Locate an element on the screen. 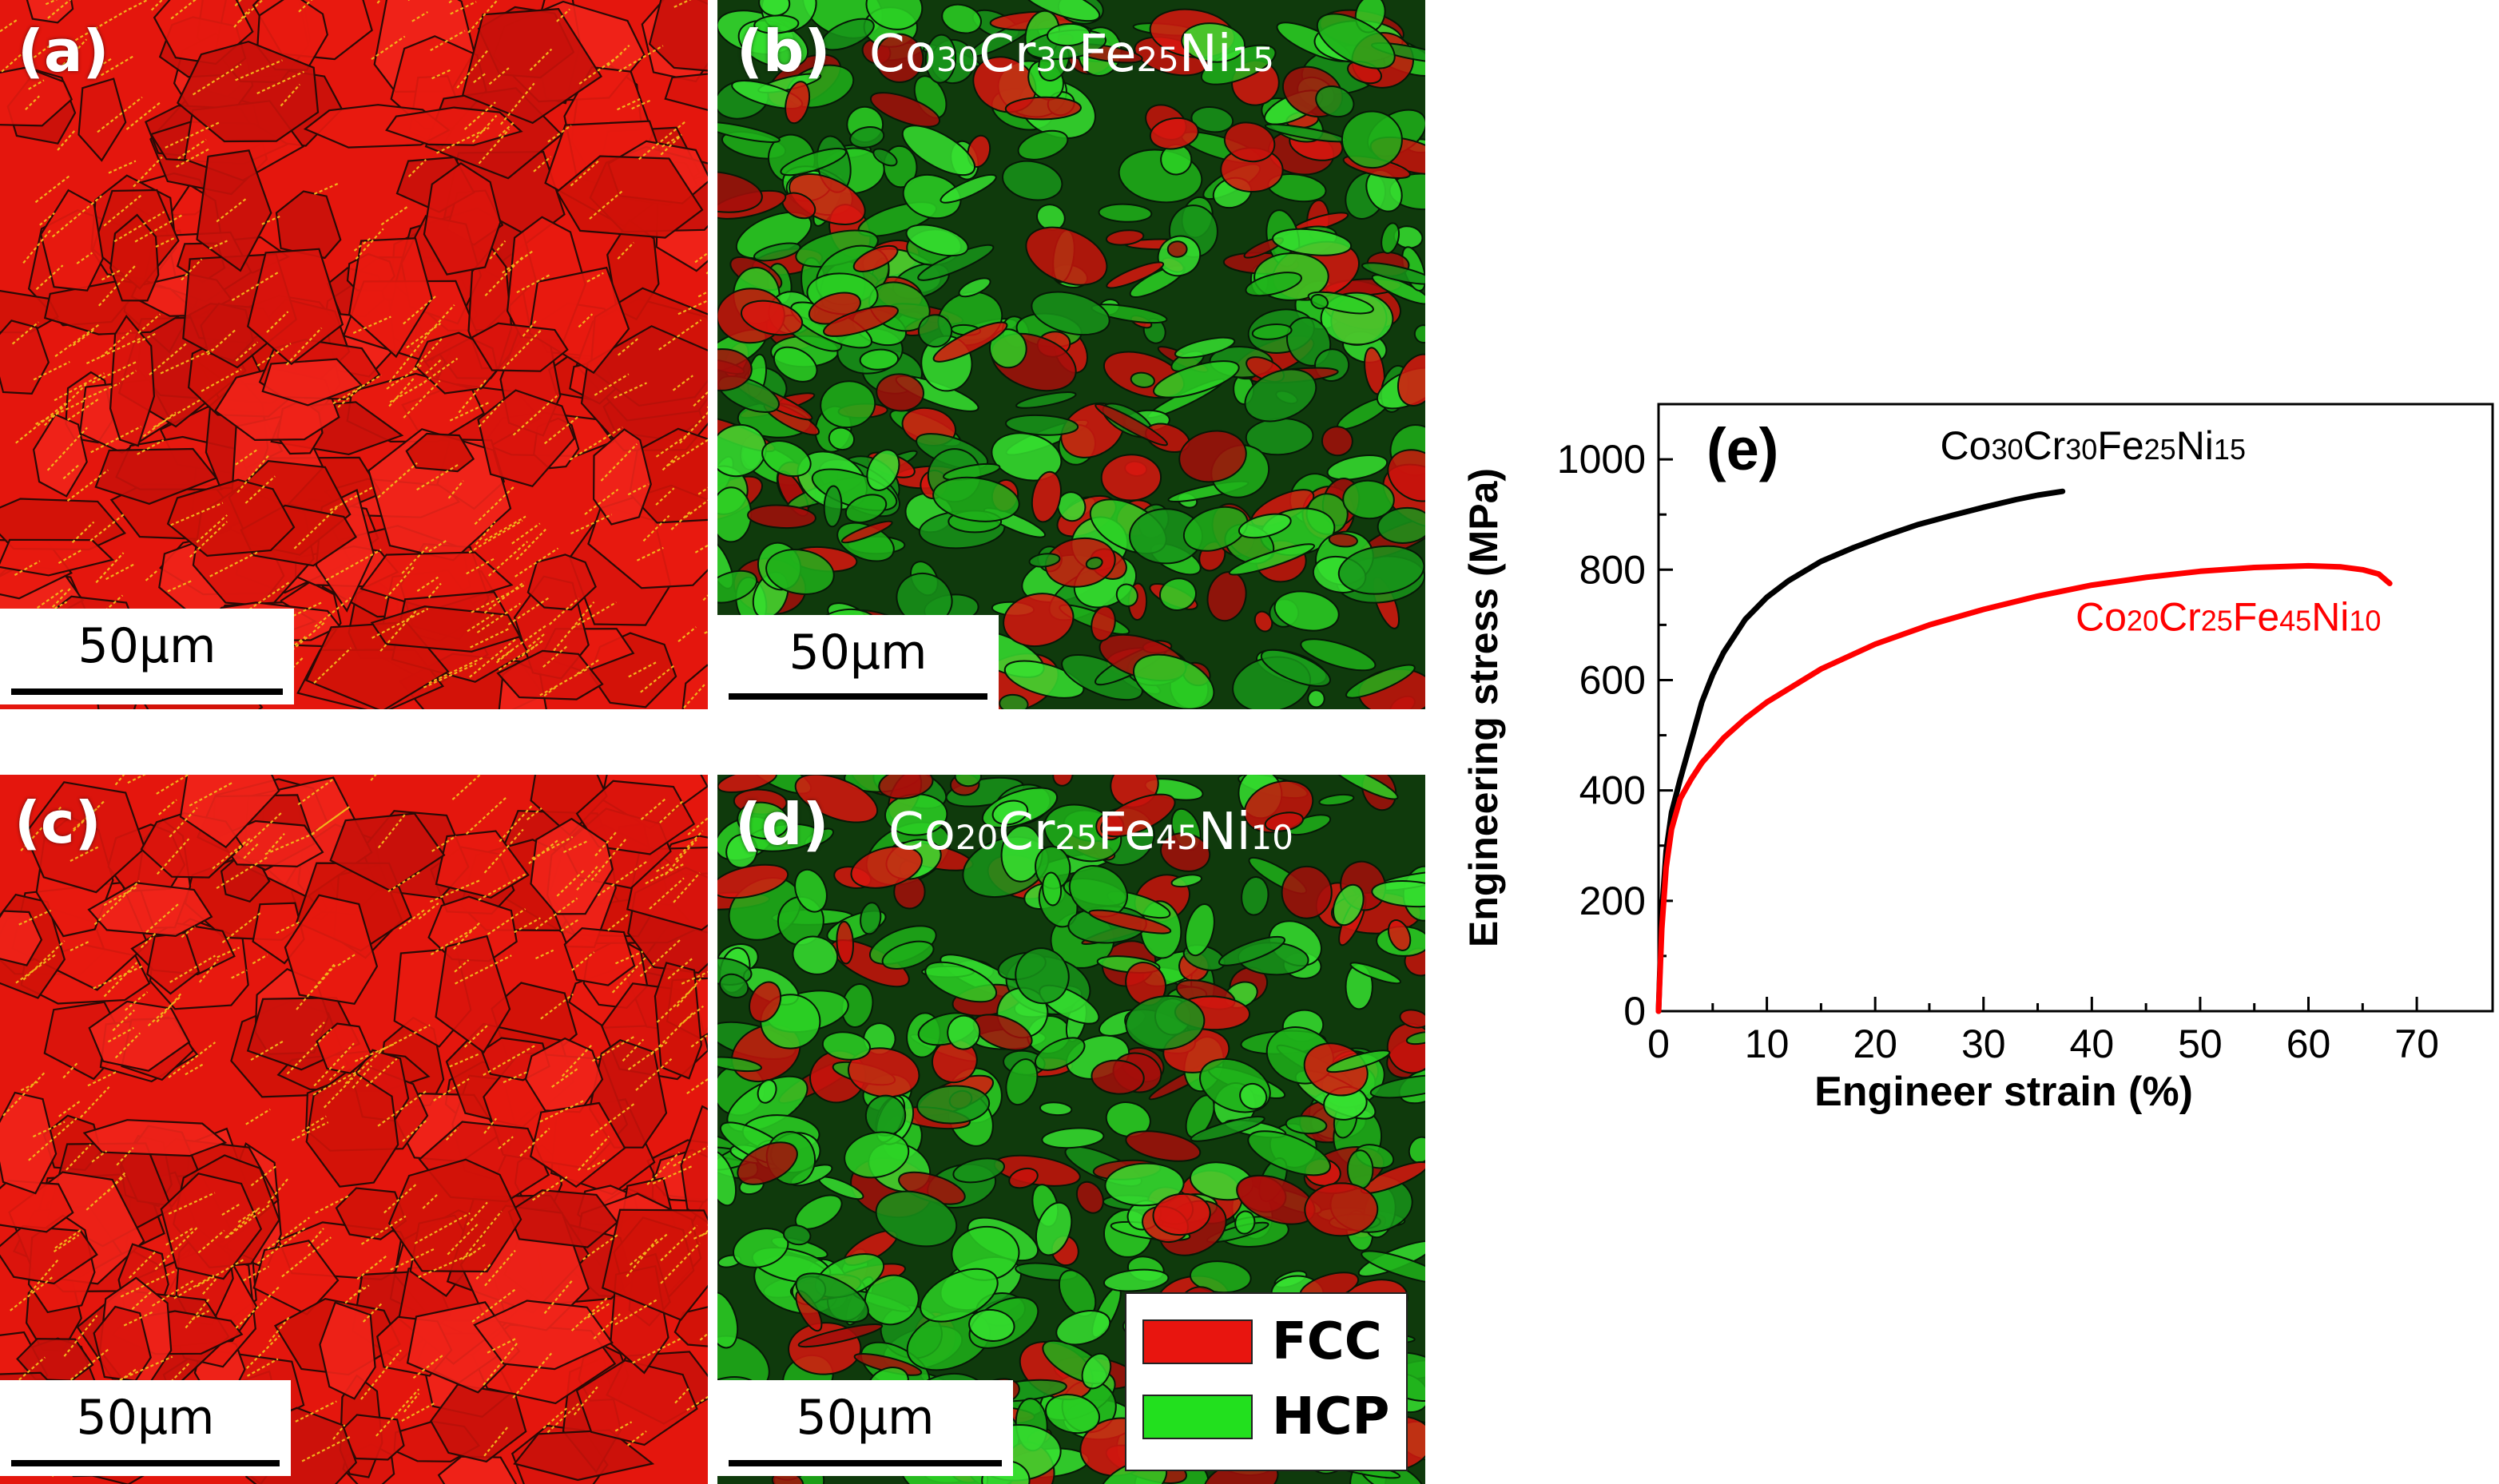 The image size is (2499, 1484). legend-hcp-label: HCP is located at coordinates (1331, 1416).